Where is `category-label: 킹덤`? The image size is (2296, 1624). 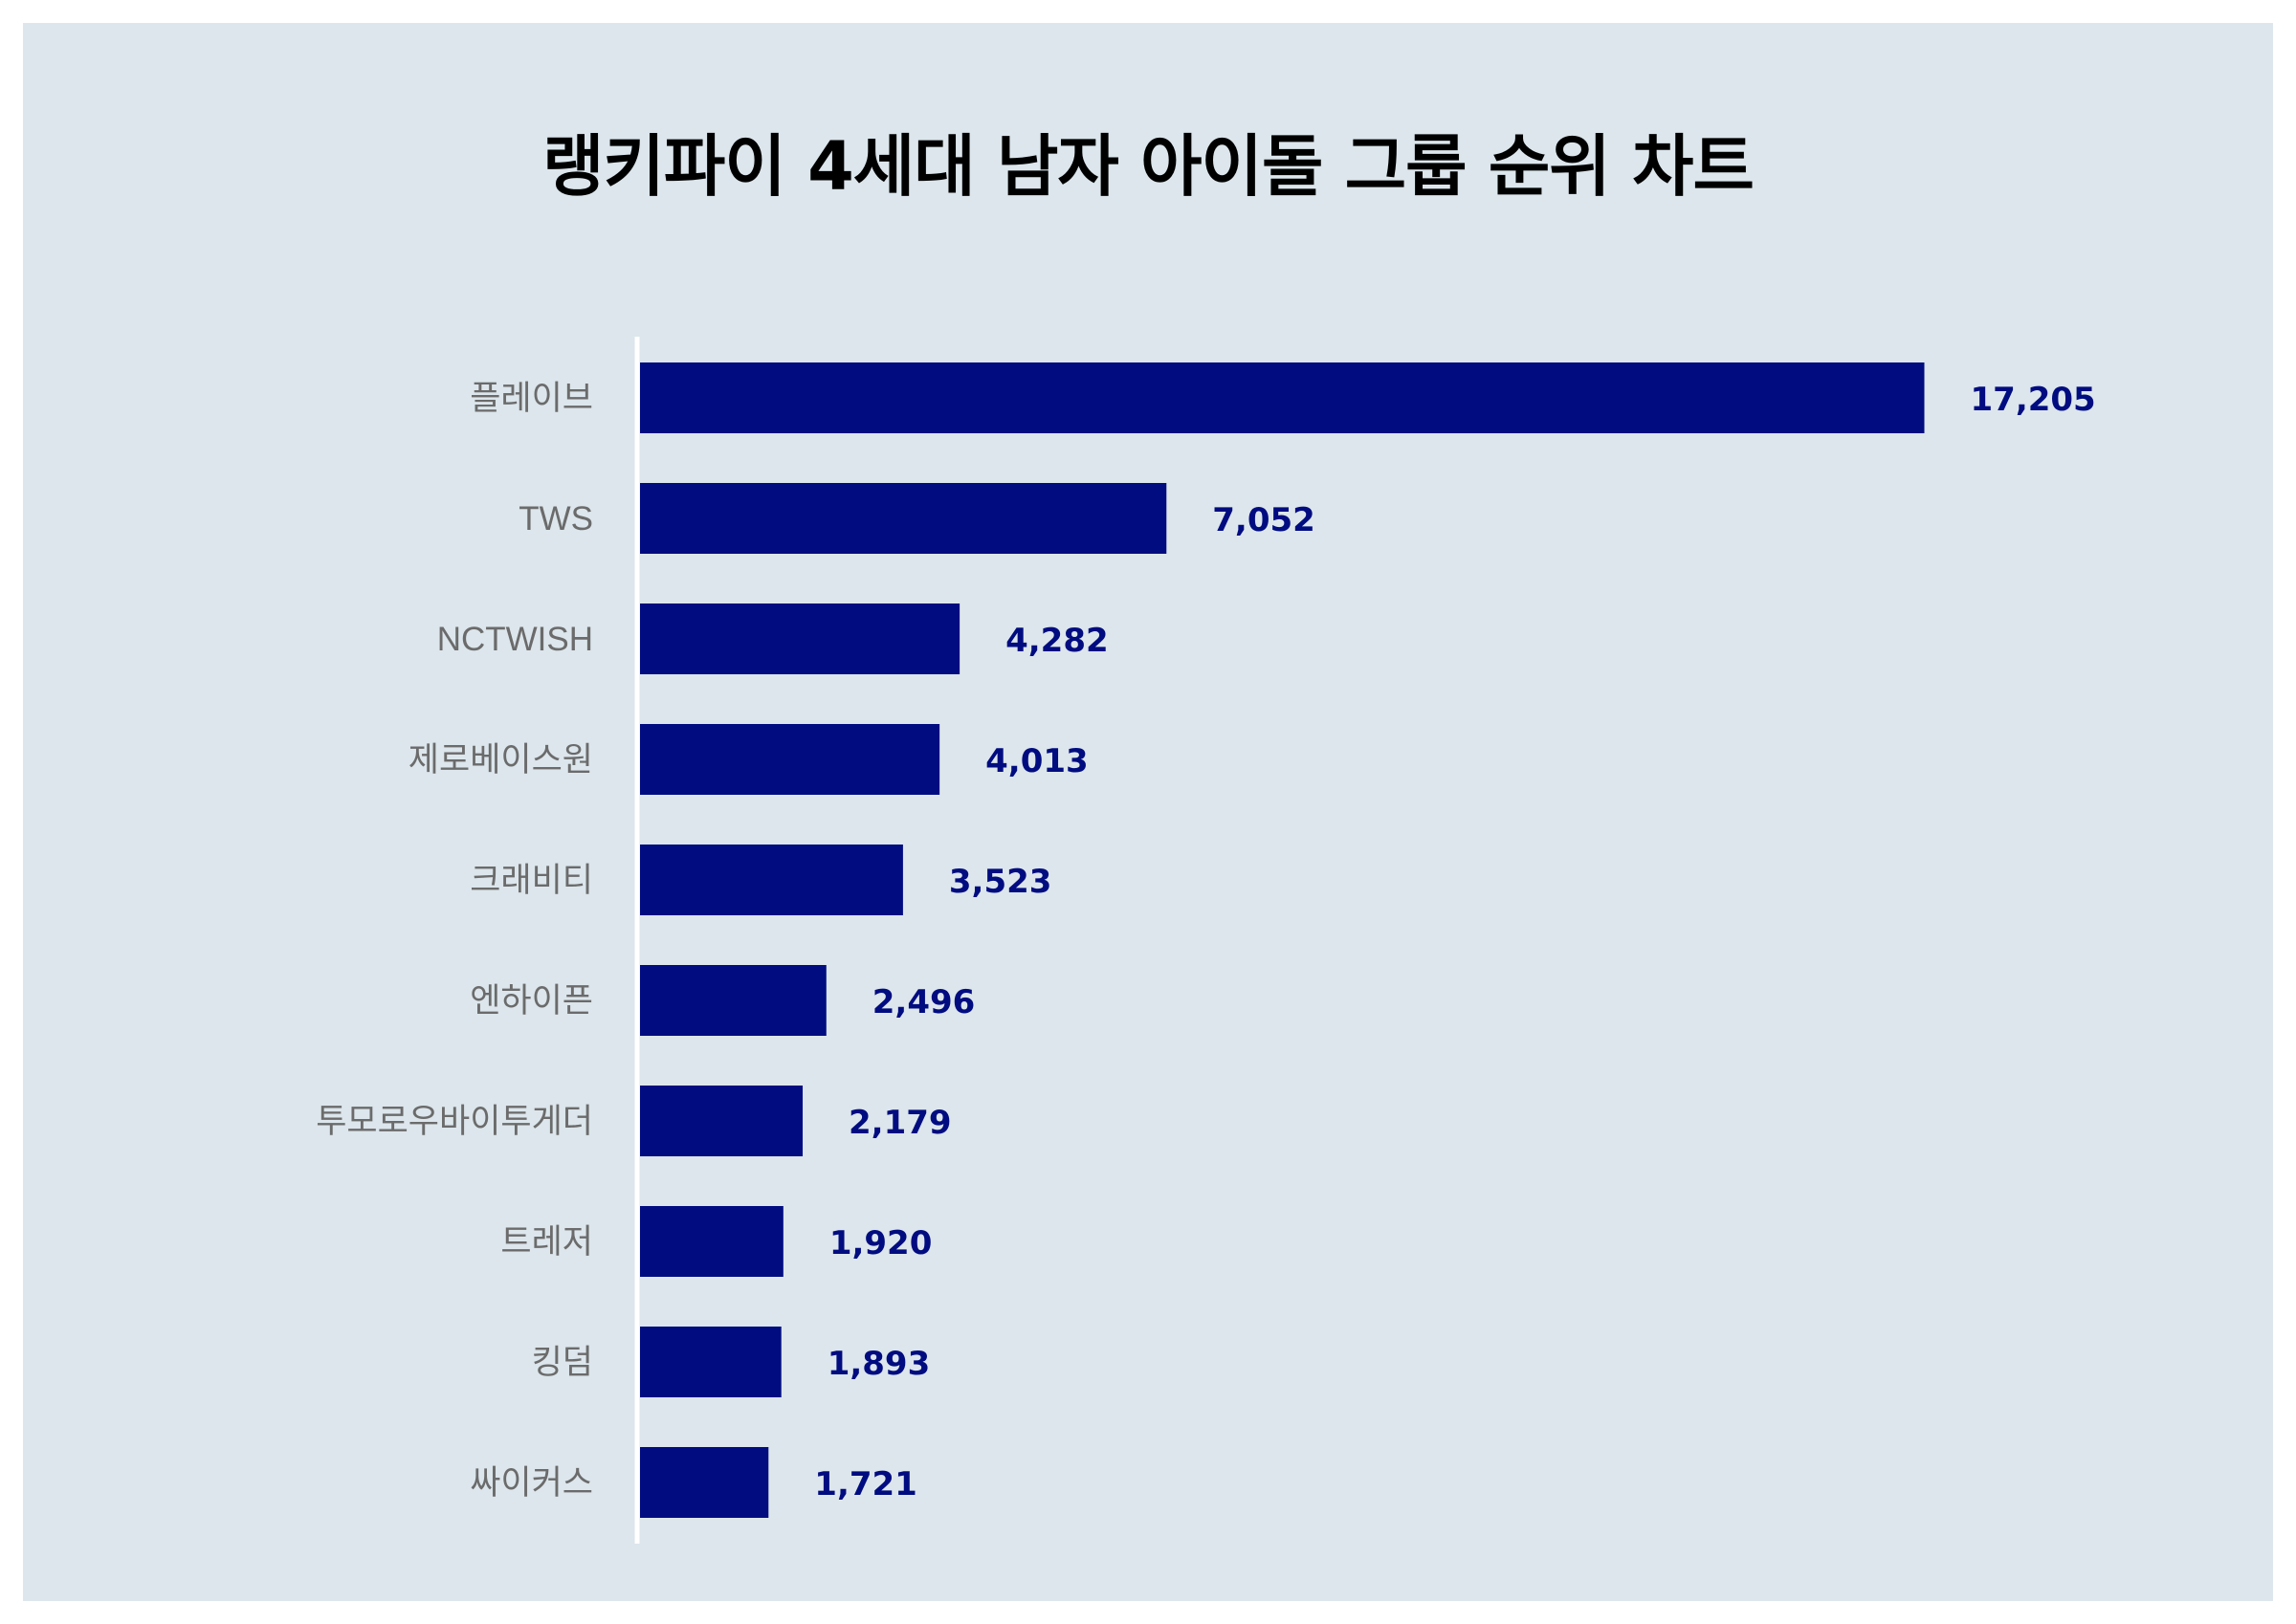 category-label: 킹덤 is located at coordinates (562, 1363).